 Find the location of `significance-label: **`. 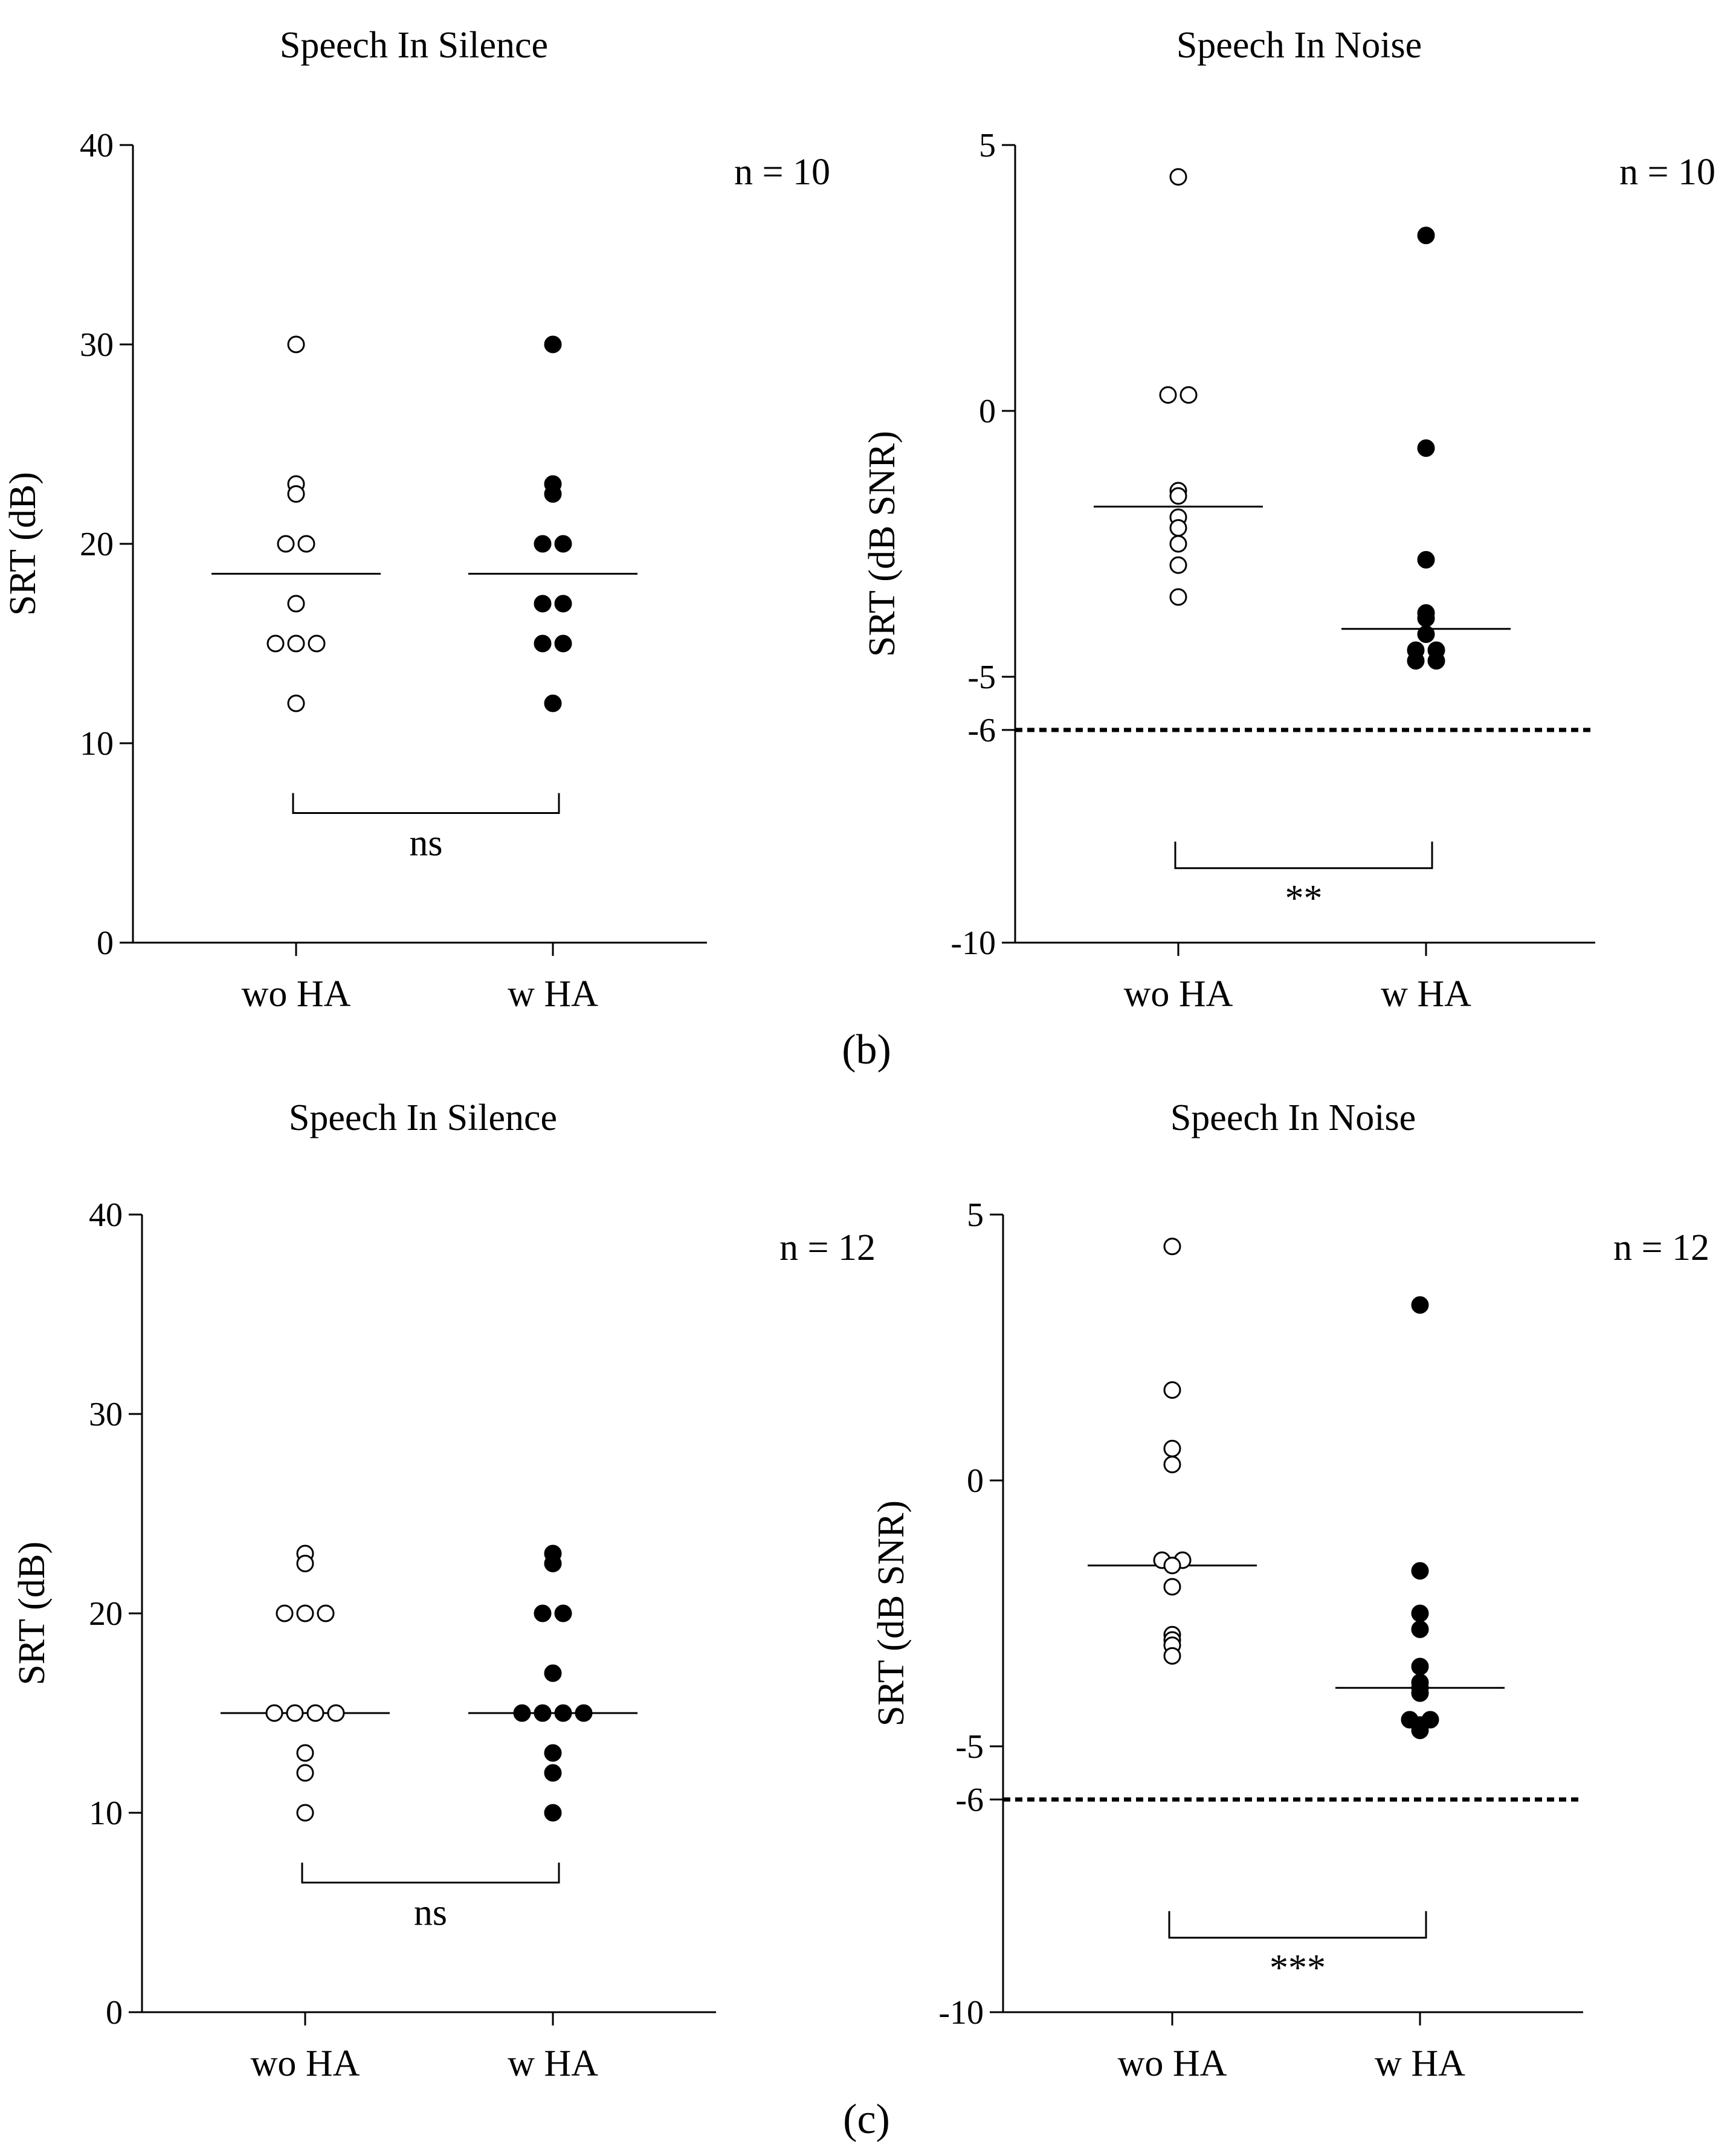

significance-label: ** is located at coordinates (1304, 898).